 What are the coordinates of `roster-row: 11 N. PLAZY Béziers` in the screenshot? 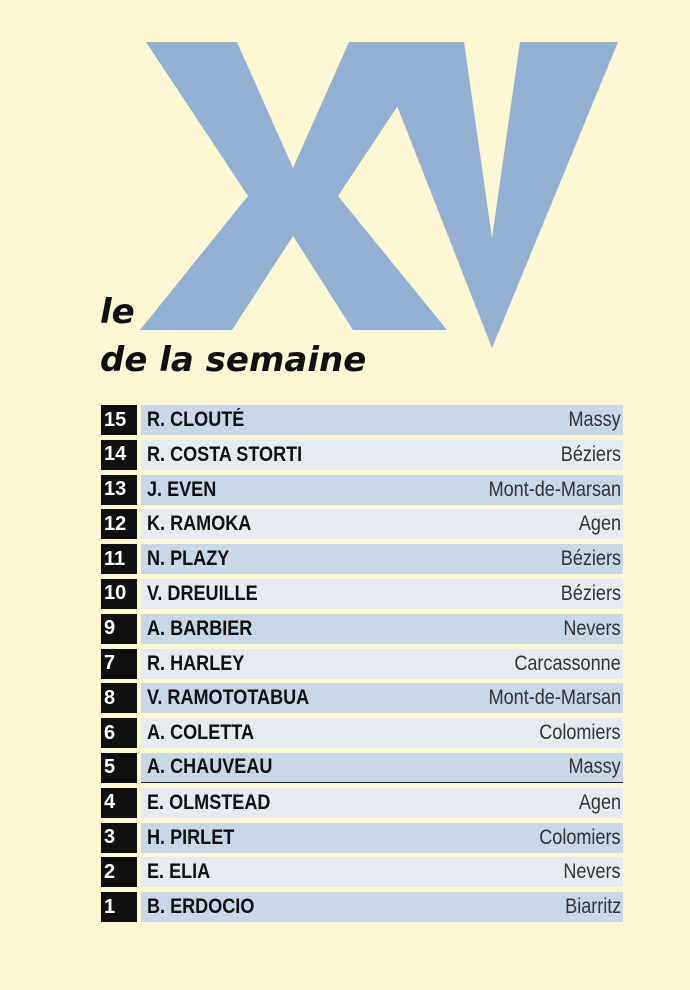 It's located at (362, 559).